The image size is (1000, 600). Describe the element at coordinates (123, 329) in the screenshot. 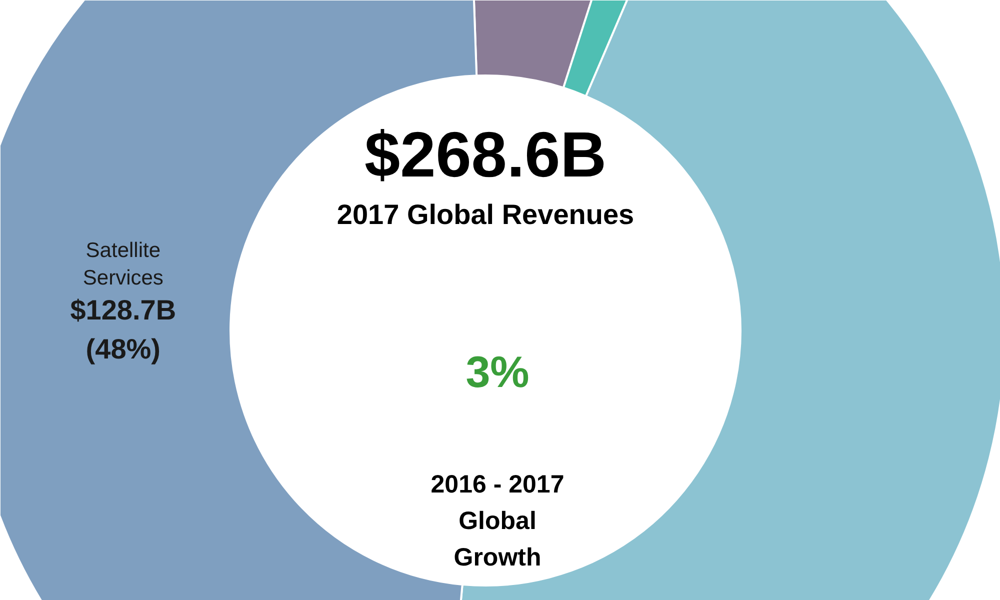

I see `data-label: $128.7B (48%)` at that location.